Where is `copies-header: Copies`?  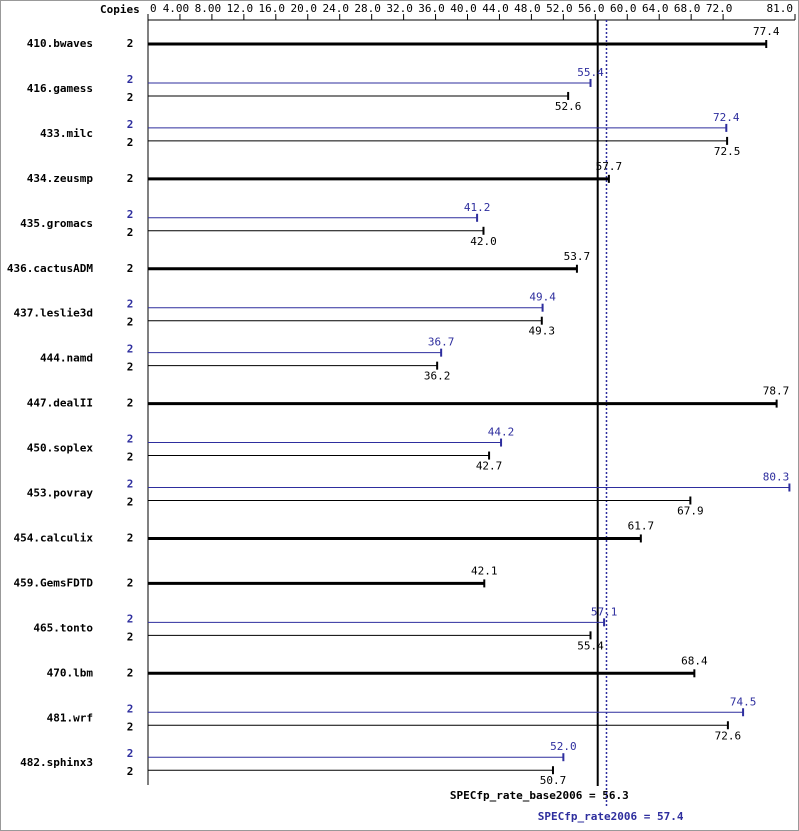
copies-header: Copies is located at coordinates (120, 9).